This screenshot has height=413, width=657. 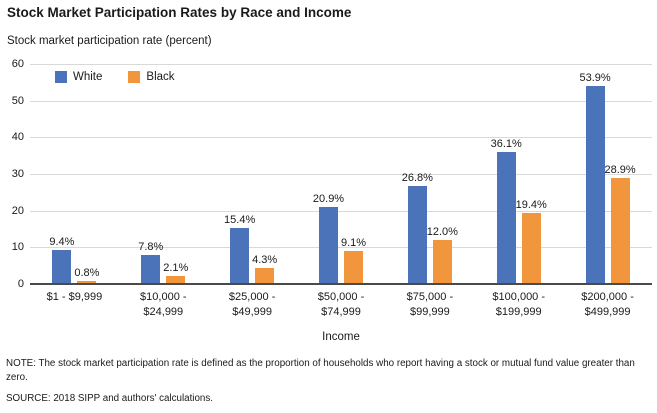 I want to click on legend-swatch-white, so click(x=61, y=77).